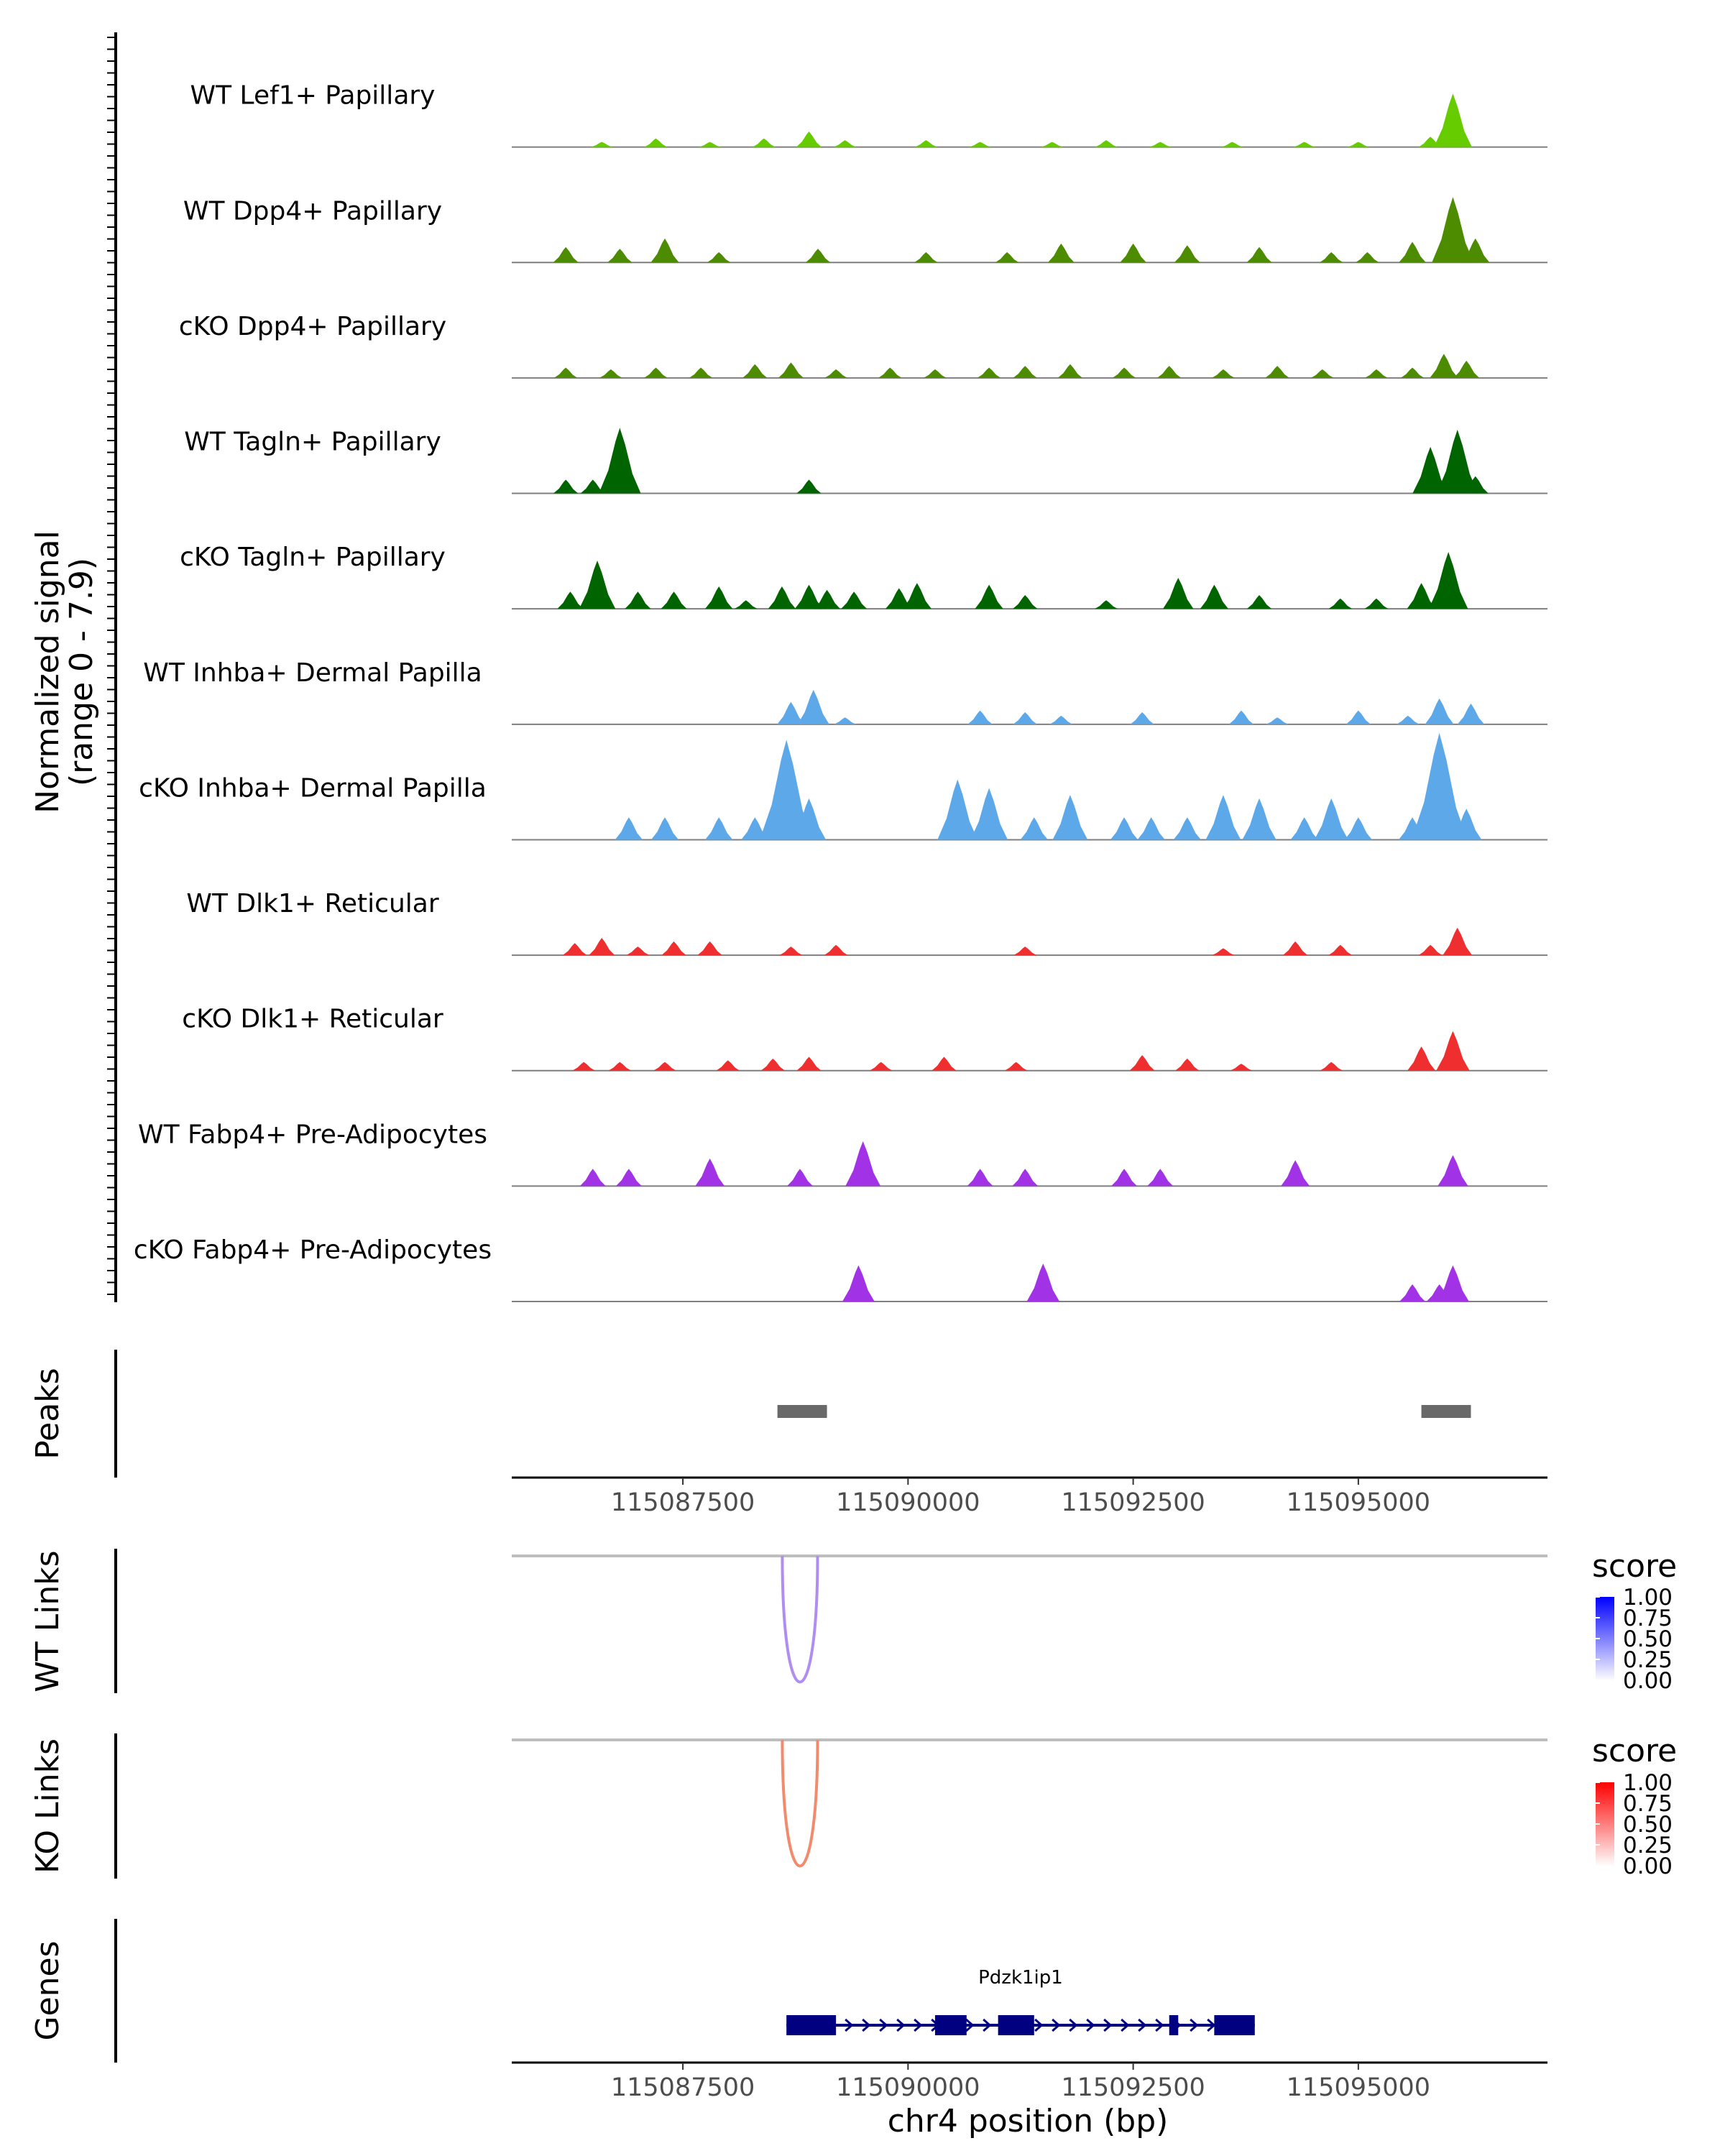 This screenshot has width=1725, height=2156. Describe the element at coordinates (312, 1134) in the screenshot. I see `track-label: WT Fabp4+ Pre-Adipocytes` at that location.